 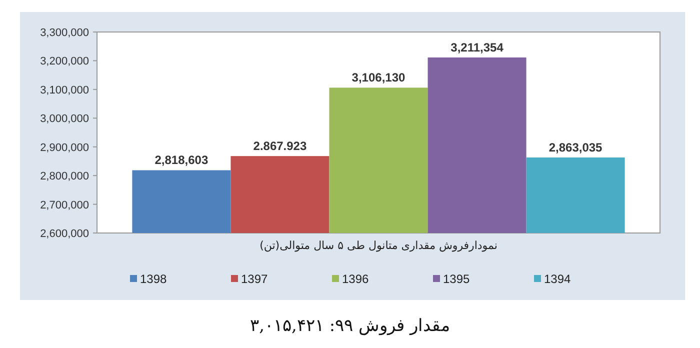 What do you see at coordinates (181, 160) in the screenshot?
I see `data-label: 2,818,603` at bounding box center [181, 160].